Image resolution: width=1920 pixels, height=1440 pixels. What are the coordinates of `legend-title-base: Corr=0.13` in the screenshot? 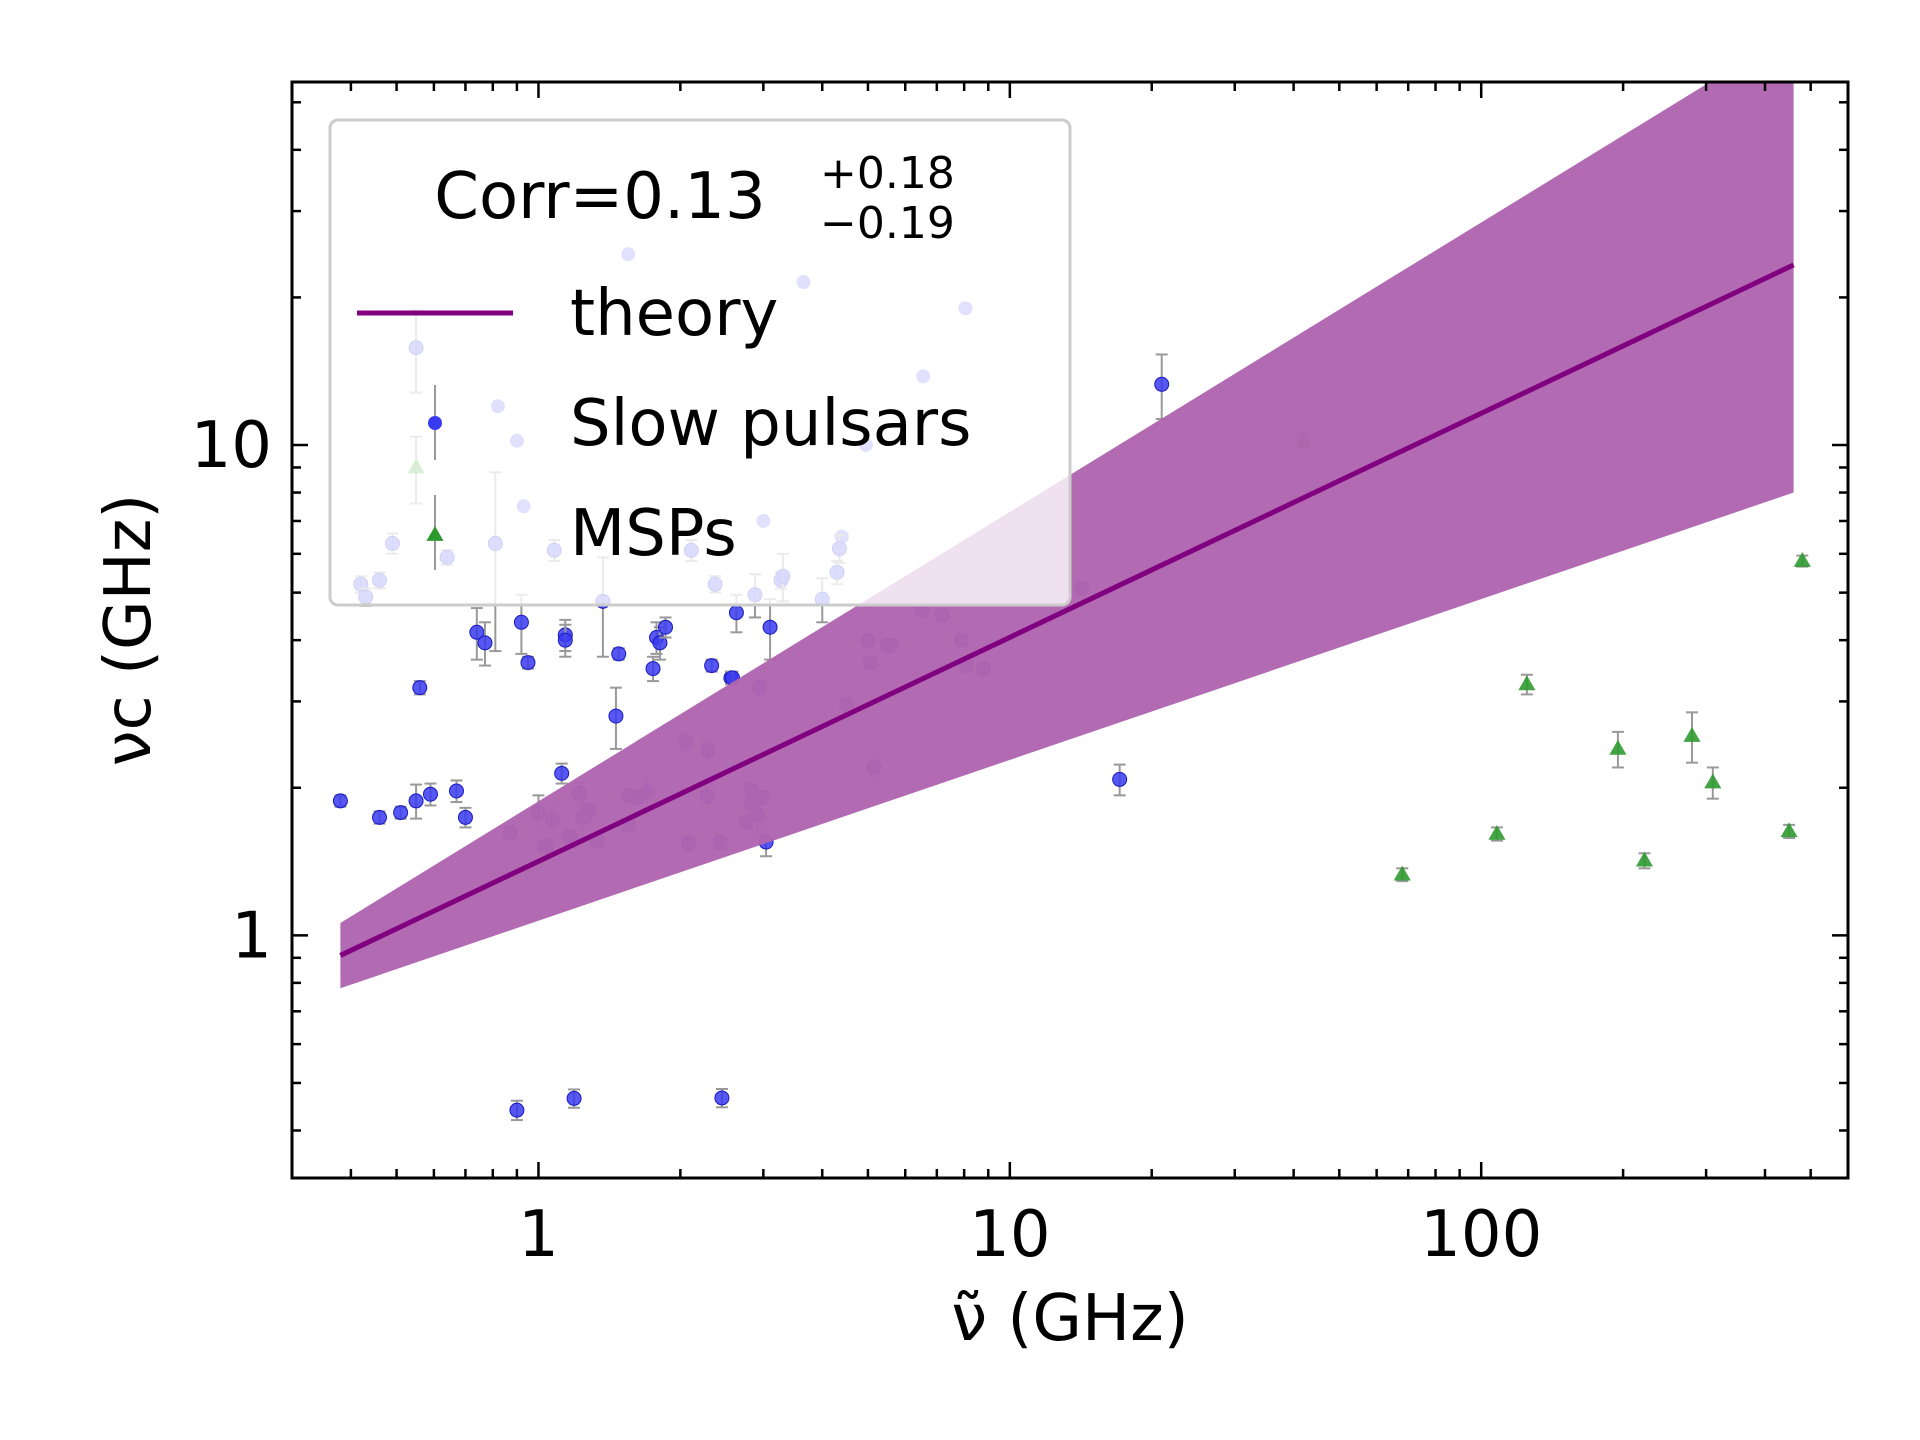 It's located at (599, 197).